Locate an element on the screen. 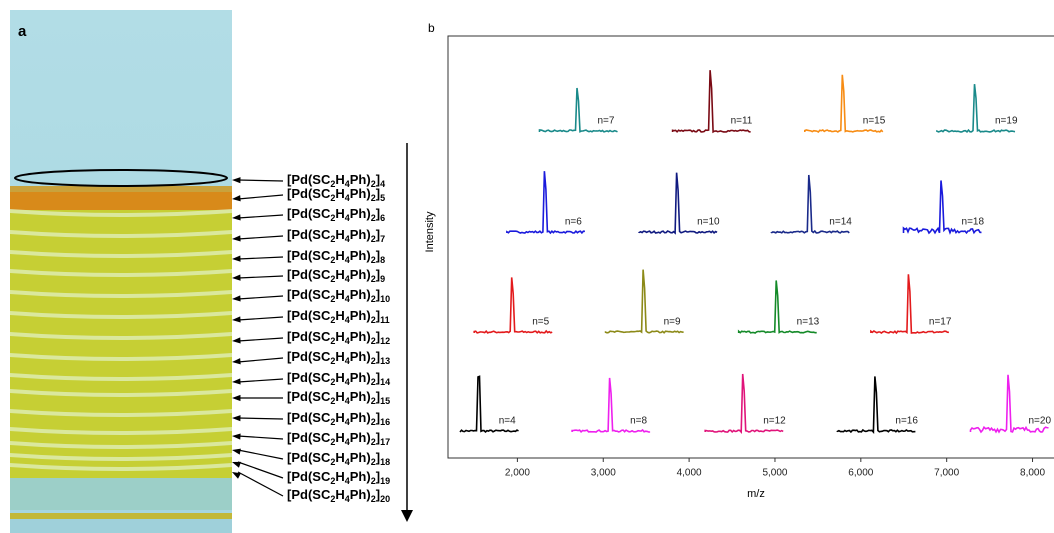  series-label: n=15 is located at coordinates (874, 121).